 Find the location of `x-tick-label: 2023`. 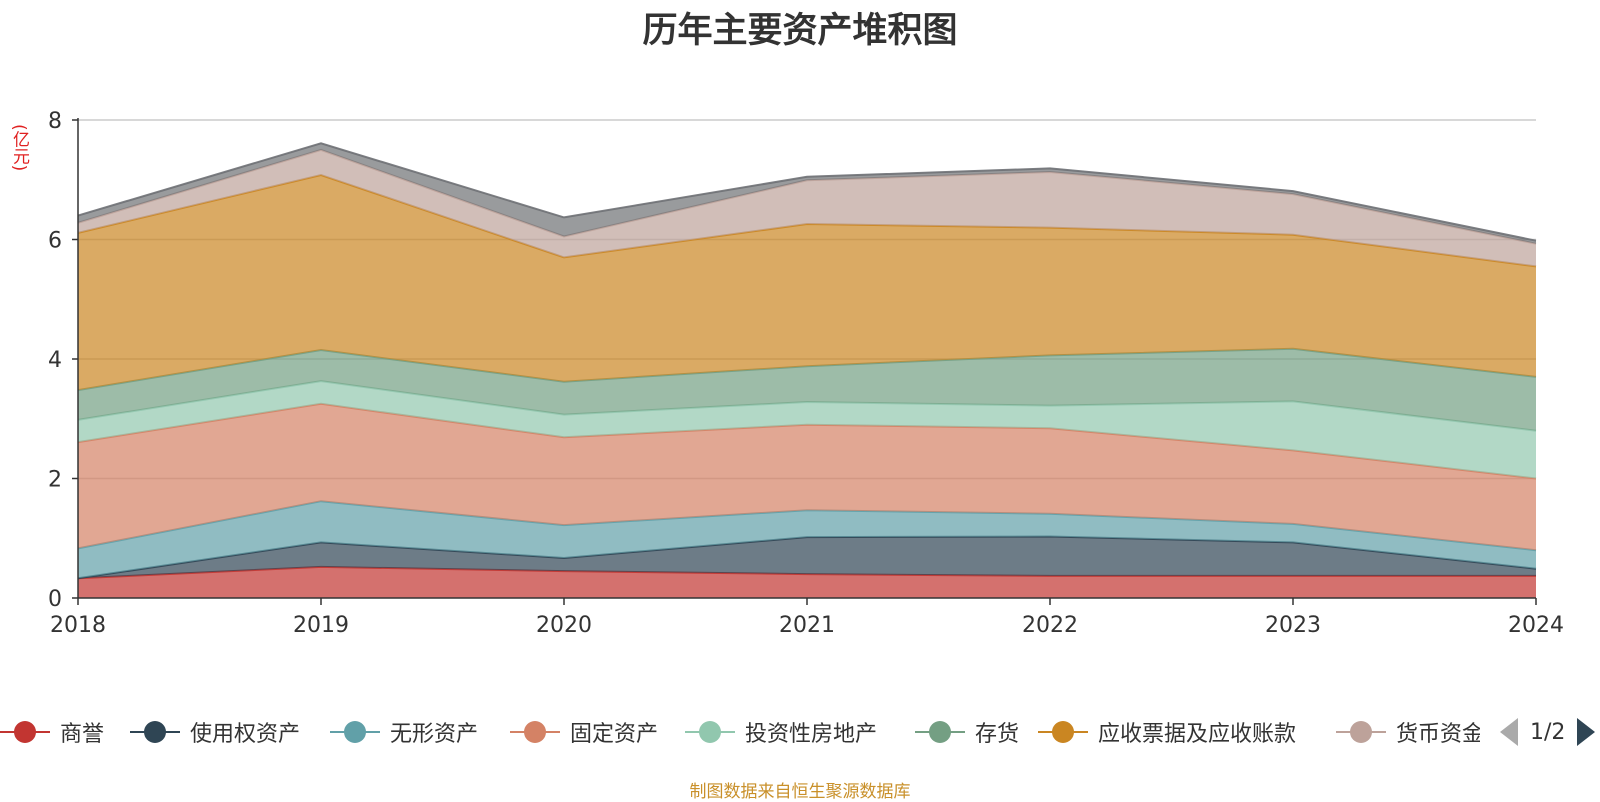

x-tick-label: 2023 is located at coordinates (1293, 625).